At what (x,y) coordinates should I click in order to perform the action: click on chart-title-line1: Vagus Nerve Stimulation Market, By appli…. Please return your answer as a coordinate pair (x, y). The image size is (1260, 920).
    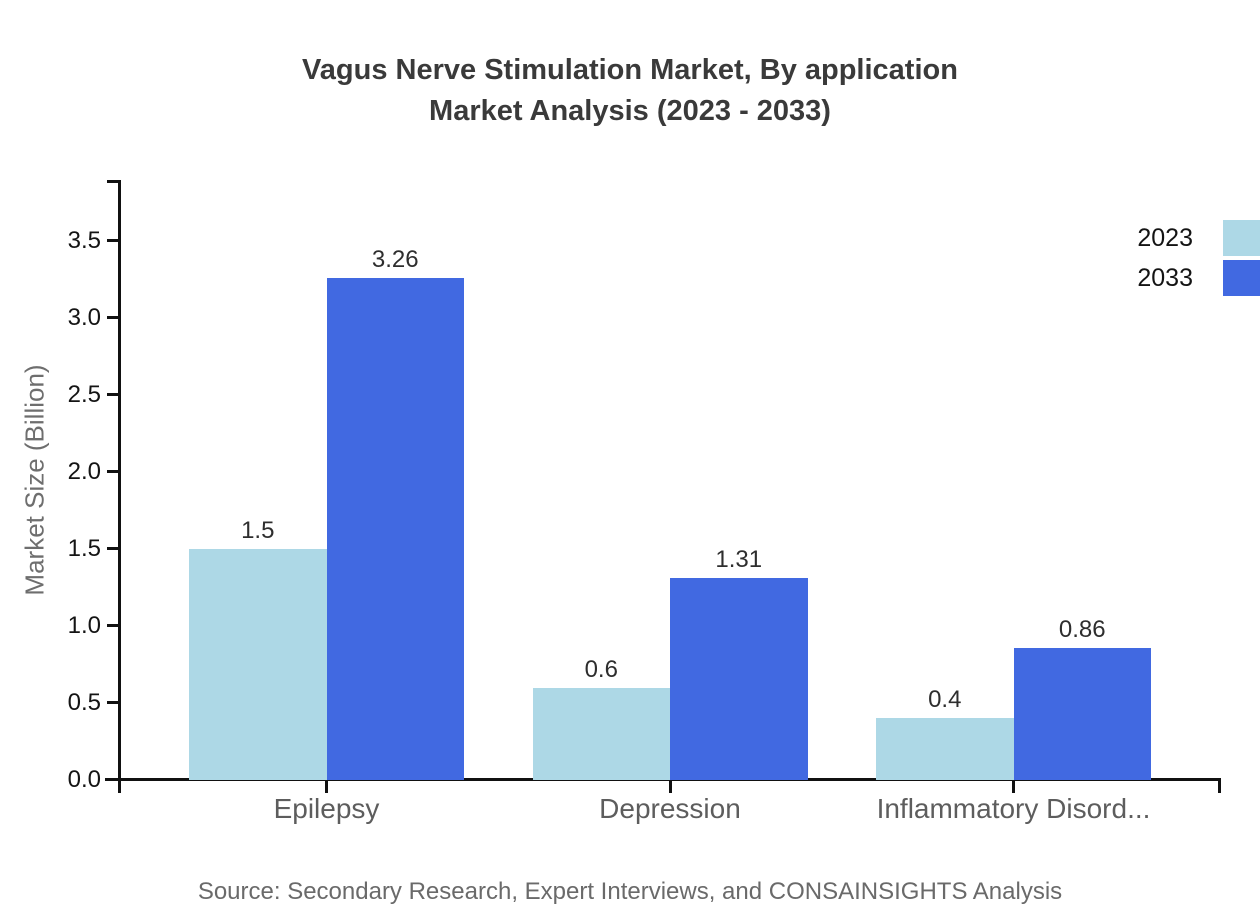
    Looking at the image, I should click on (630, 70).